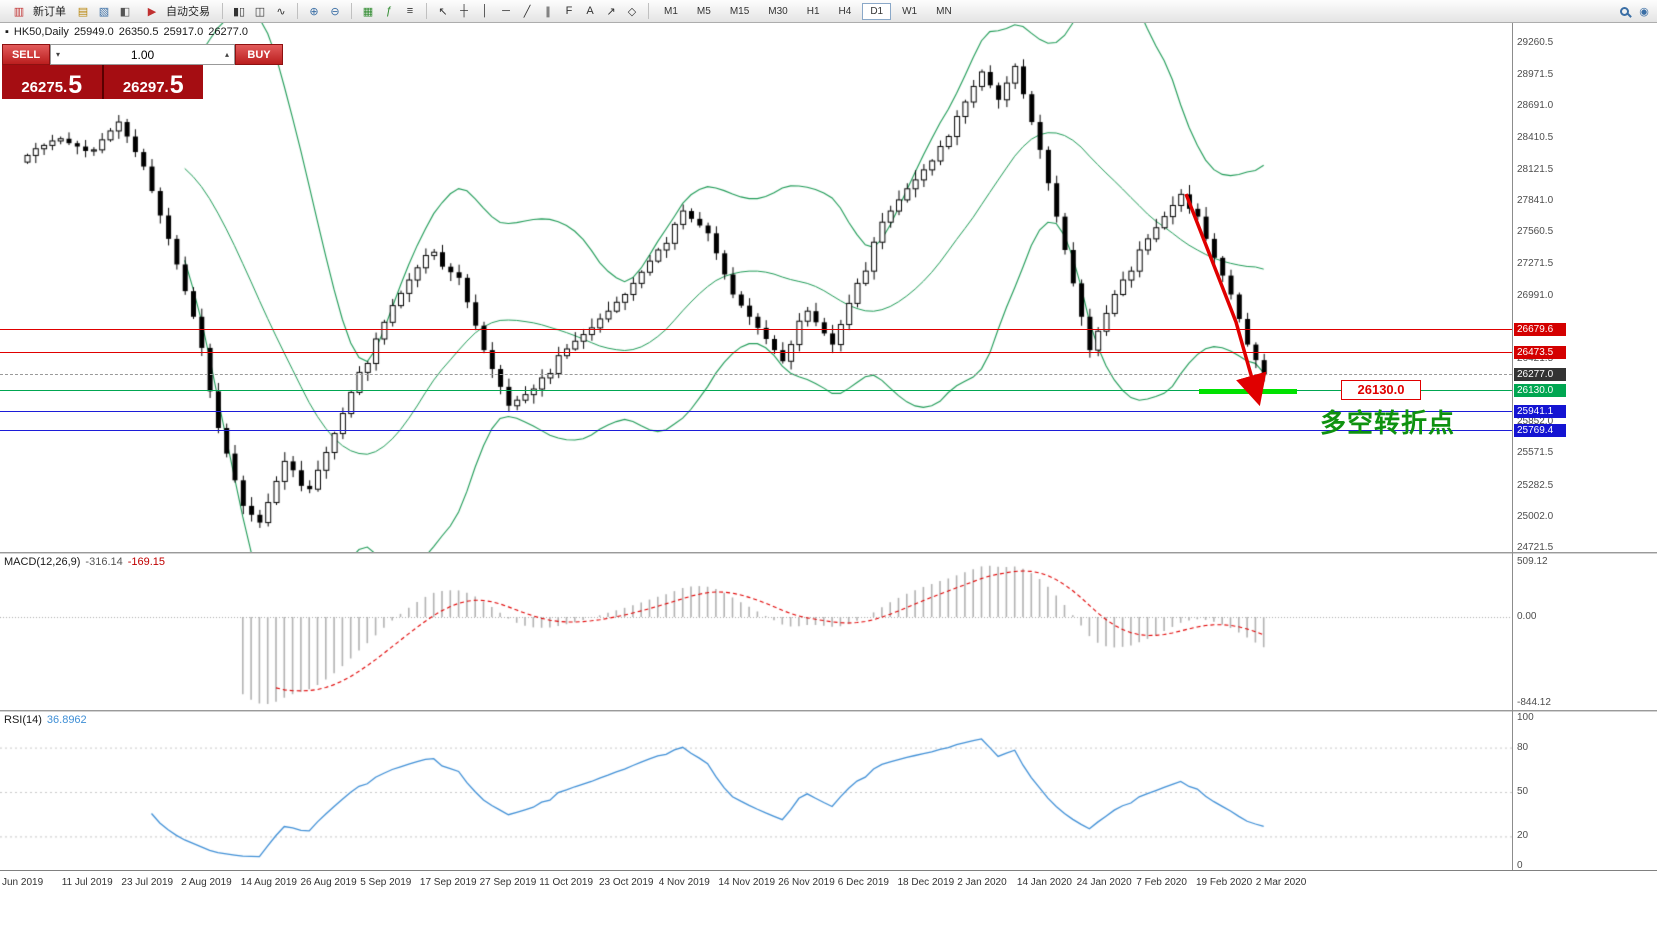 This screenshot has width=1657, height=944. Describe the element at coordinates (1540, 353) in the screenshot. I see `price-axis-badge-red: 26473.5` at that location.